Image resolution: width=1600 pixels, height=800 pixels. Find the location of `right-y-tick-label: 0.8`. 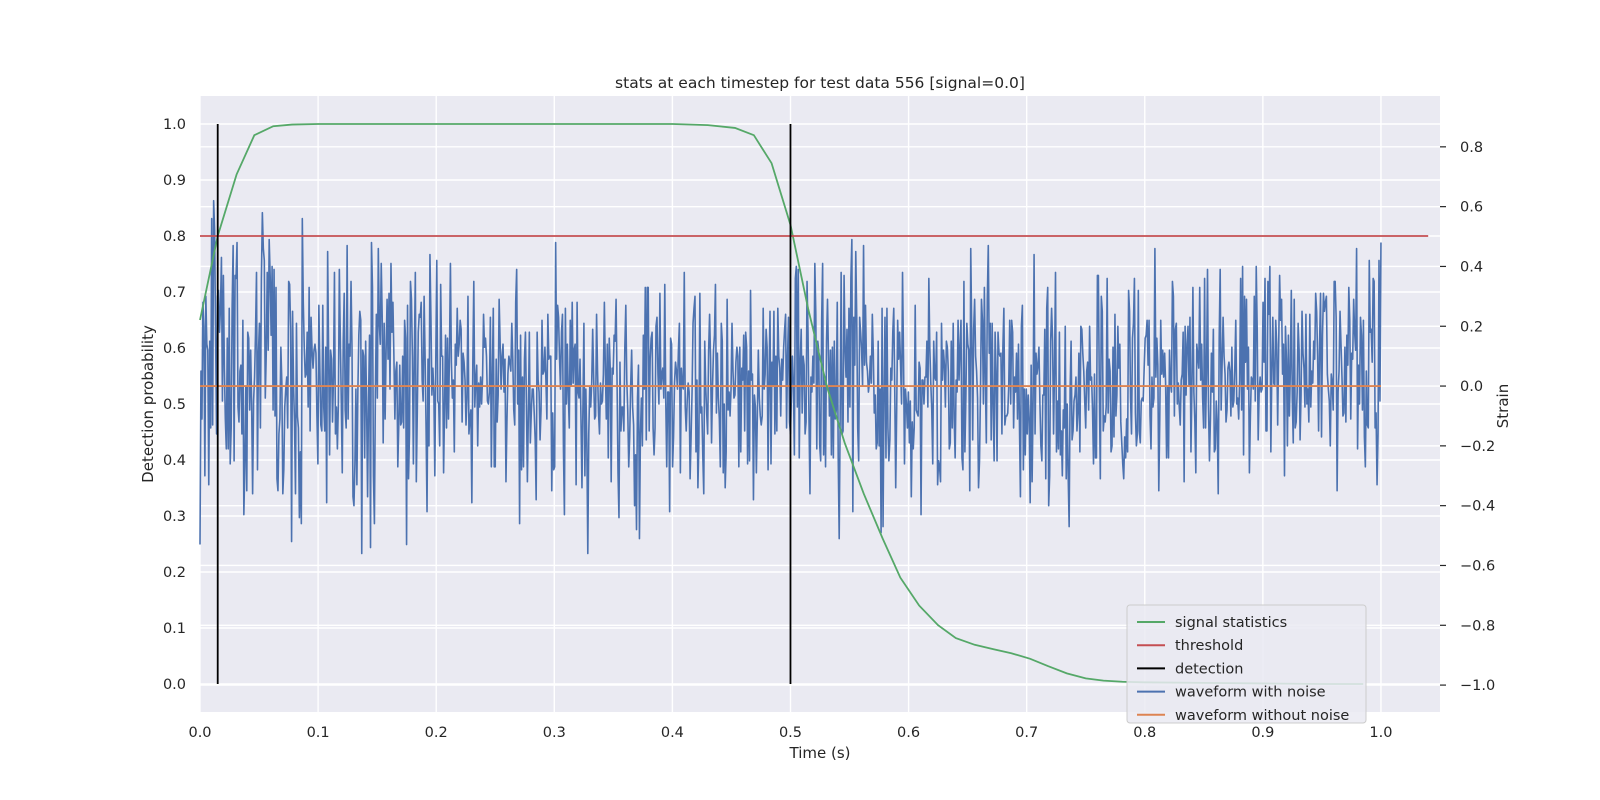

right-y-tick-label: 0.8 is located at coordinates (1471, 148).